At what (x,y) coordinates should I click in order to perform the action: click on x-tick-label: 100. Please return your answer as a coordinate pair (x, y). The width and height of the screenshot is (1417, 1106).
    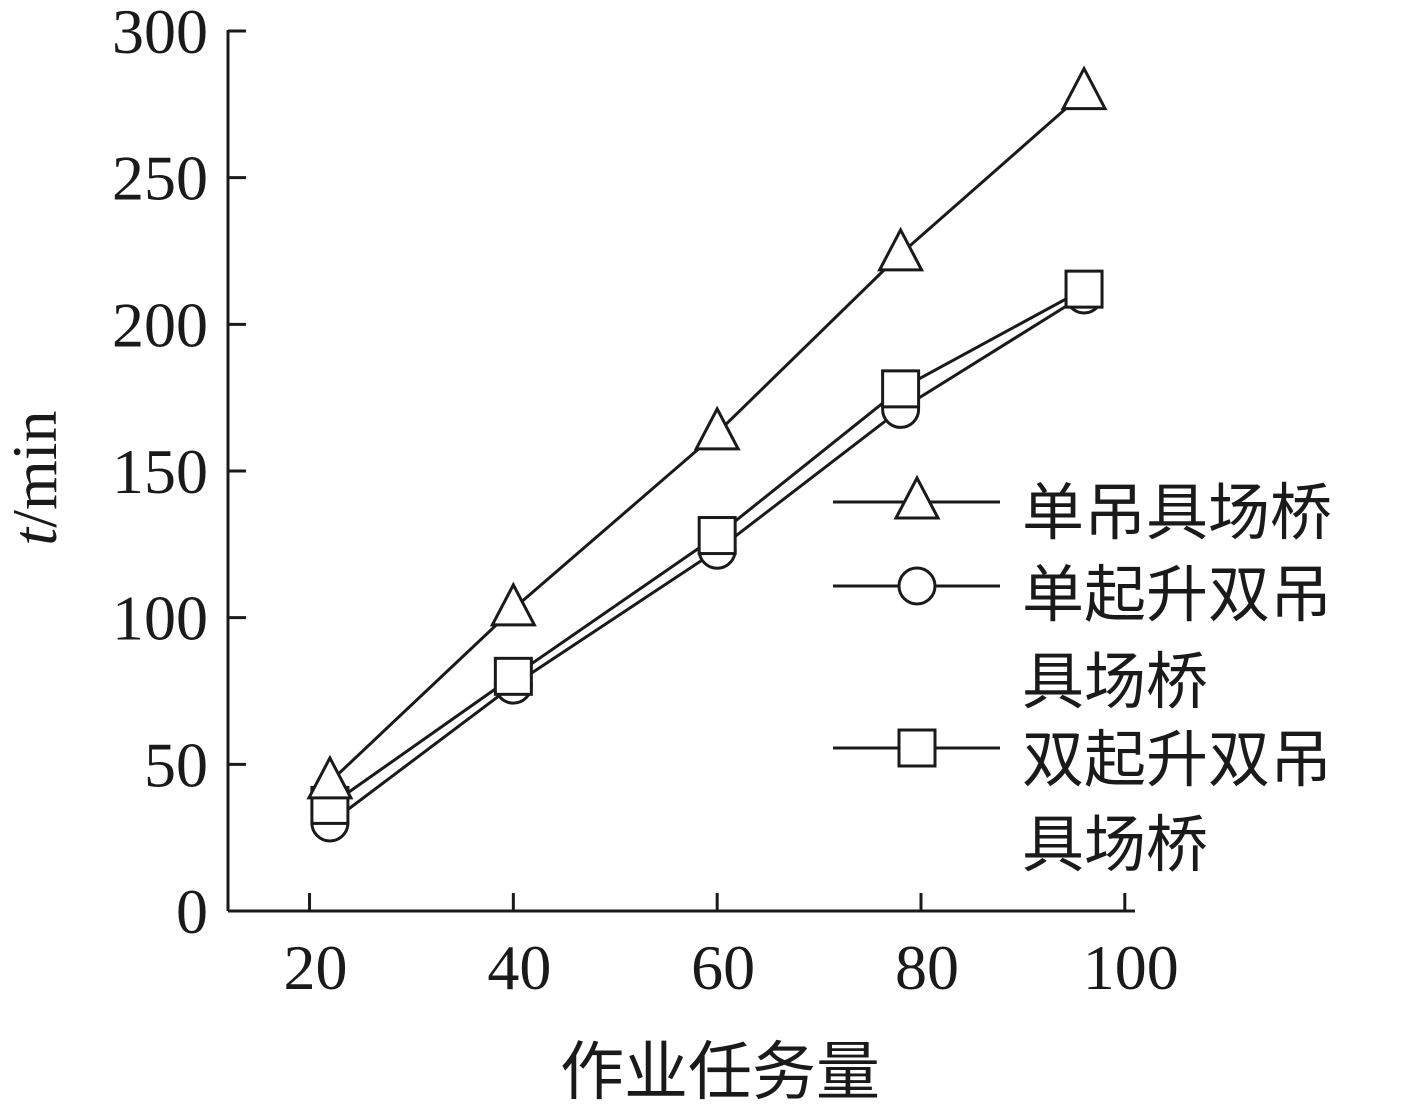
    Looking at the image, I should click on (1131, 967).